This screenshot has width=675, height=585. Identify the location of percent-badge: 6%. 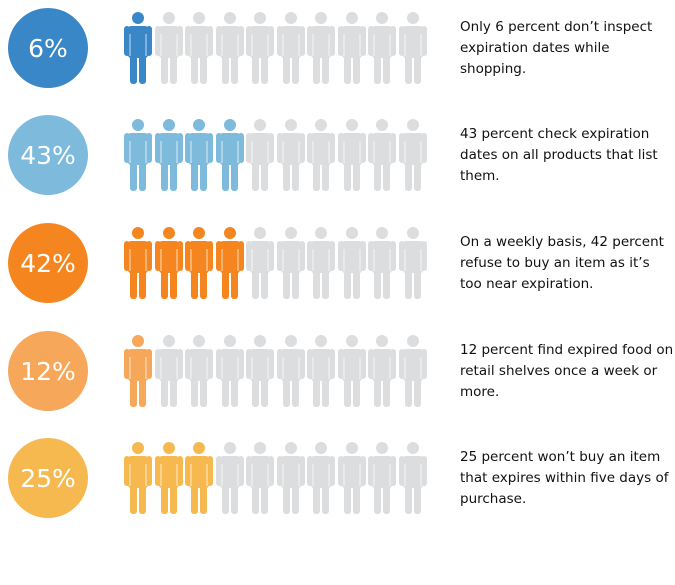
(48, 48).